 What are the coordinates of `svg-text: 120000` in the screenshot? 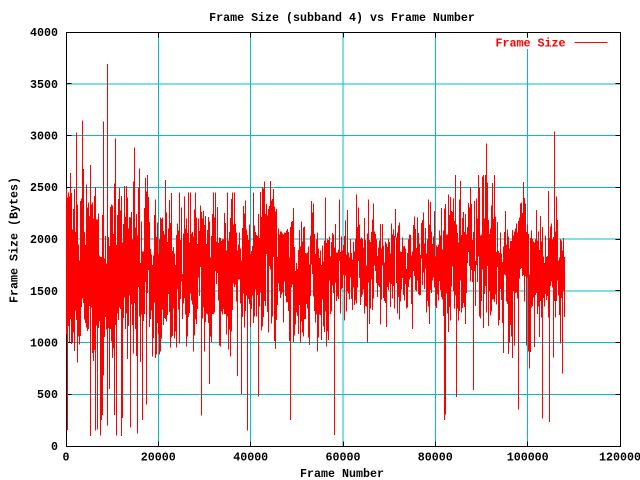 It's located at (619, 458).